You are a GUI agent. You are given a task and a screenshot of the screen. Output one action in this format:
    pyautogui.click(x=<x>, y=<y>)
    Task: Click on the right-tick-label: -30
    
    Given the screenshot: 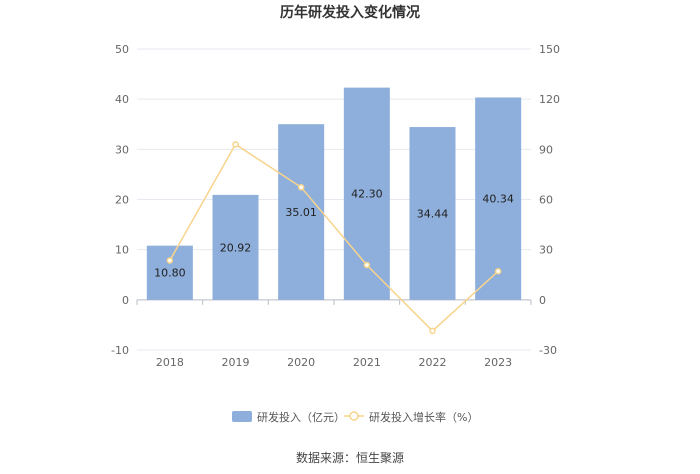 What is the action you would take?
    pyautogui.click(x=548, y=350)
    